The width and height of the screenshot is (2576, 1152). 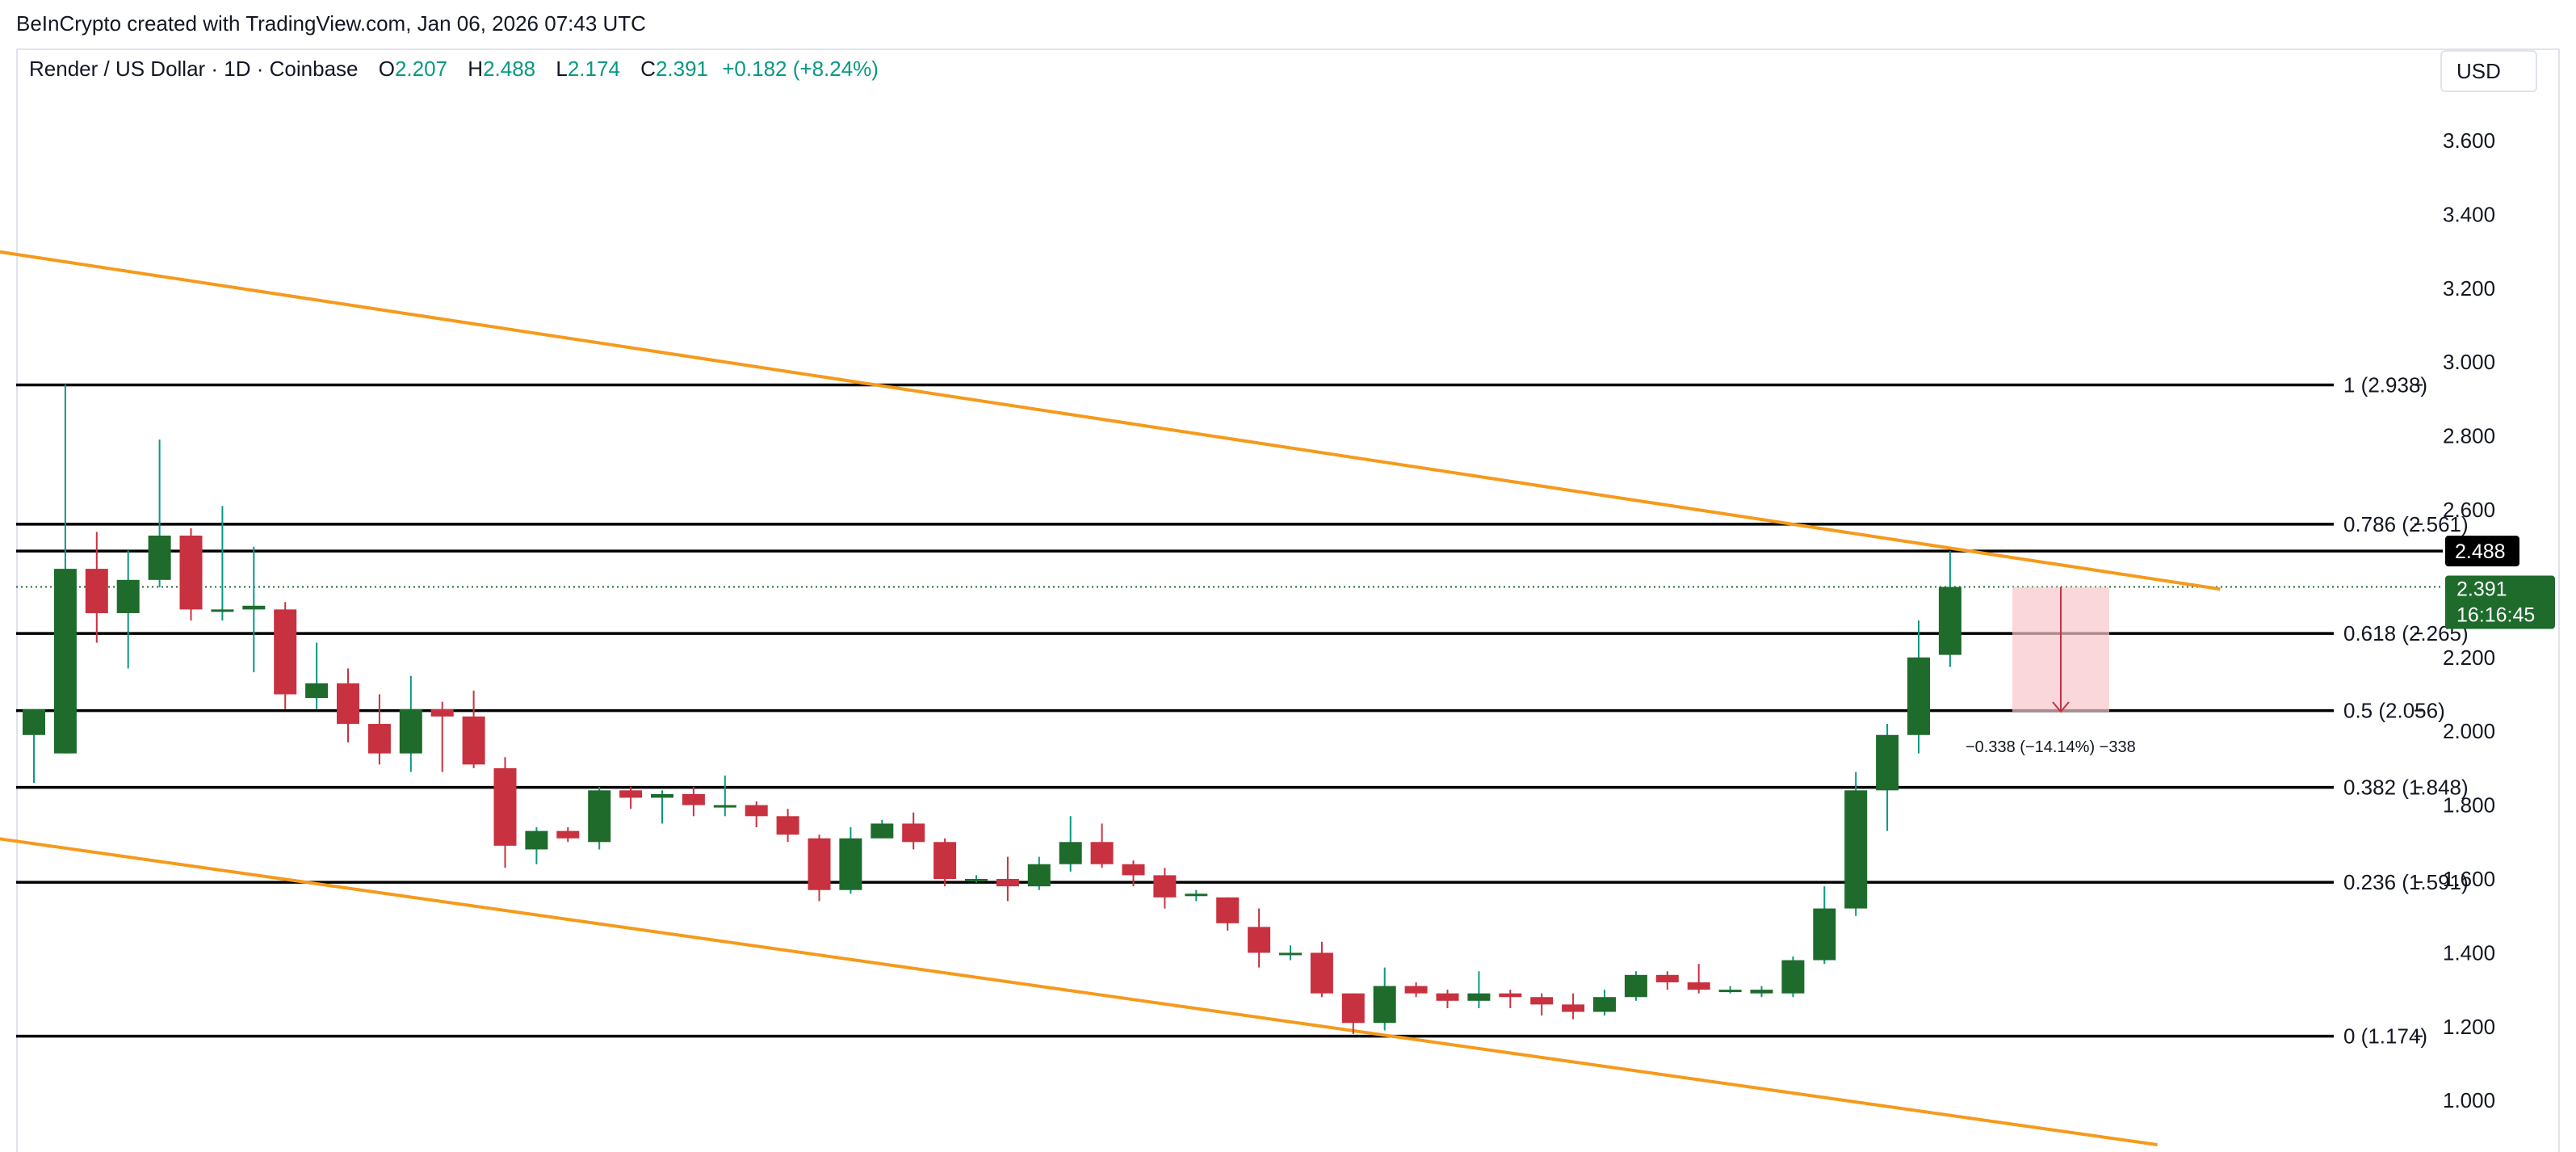 I want to click on high-price-tag, so click(x=2482, y=552).